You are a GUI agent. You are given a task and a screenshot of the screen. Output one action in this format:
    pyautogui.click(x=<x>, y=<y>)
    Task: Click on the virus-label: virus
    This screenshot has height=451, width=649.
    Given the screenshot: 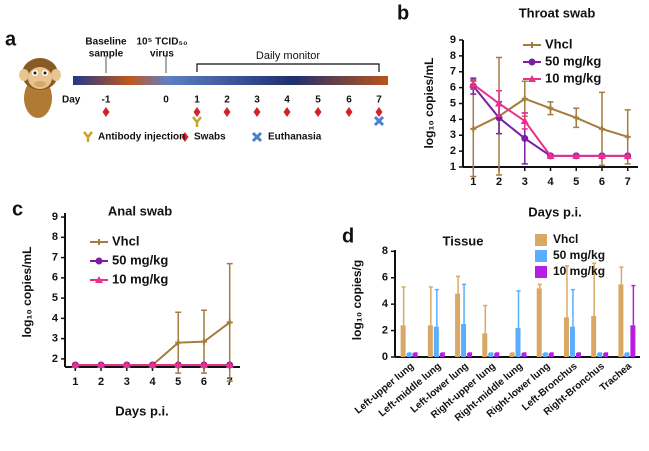 What is the action you would take?
    pyautogui.click(x=162, y=54)
    